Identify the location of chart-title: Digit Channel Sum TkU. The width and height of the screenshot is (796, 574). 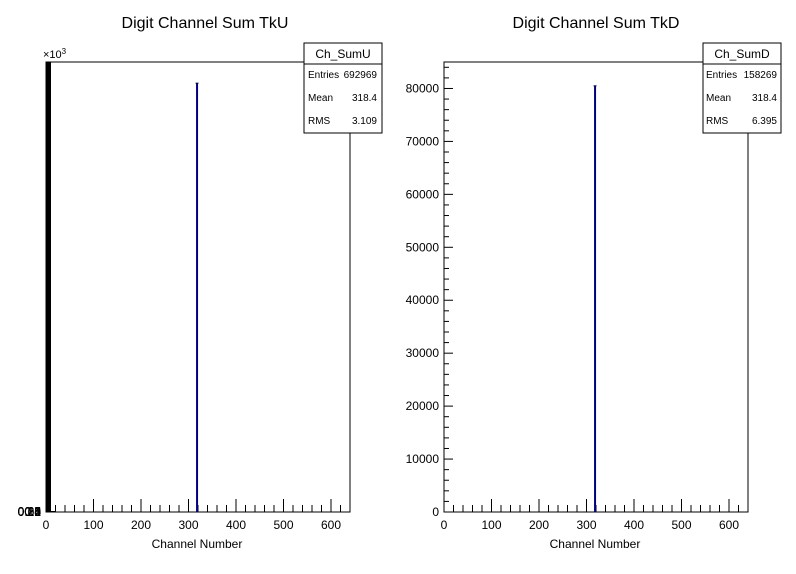
(205, 23).